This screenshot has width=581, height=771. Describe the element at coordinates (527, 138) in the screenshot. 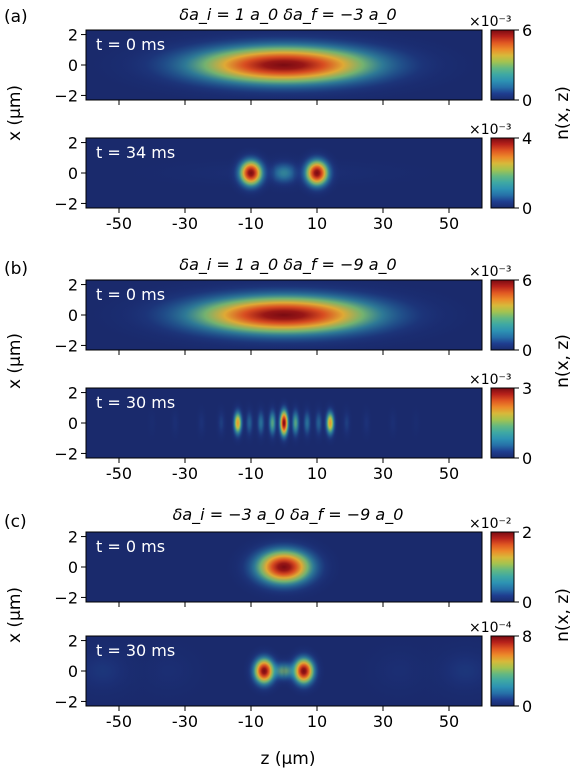

I see `colorbar-max-label: 4` at that location.